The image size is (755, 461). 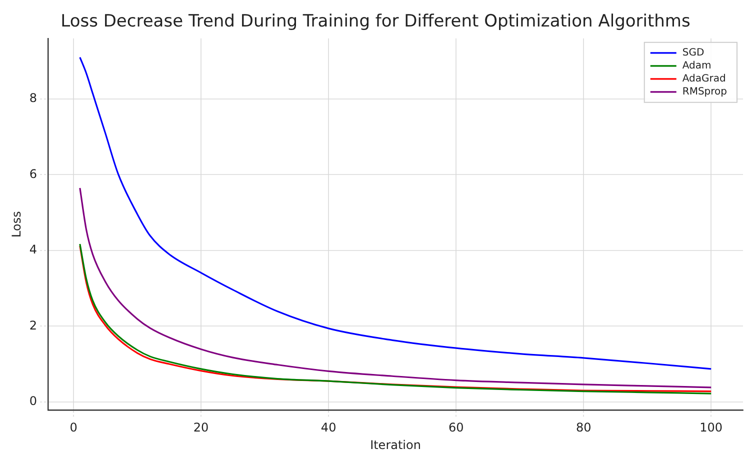 What do you see at coordinates (33, 98) in the screenshot?
I see `y-tick-label: 8` at bounding box center [33, 98].